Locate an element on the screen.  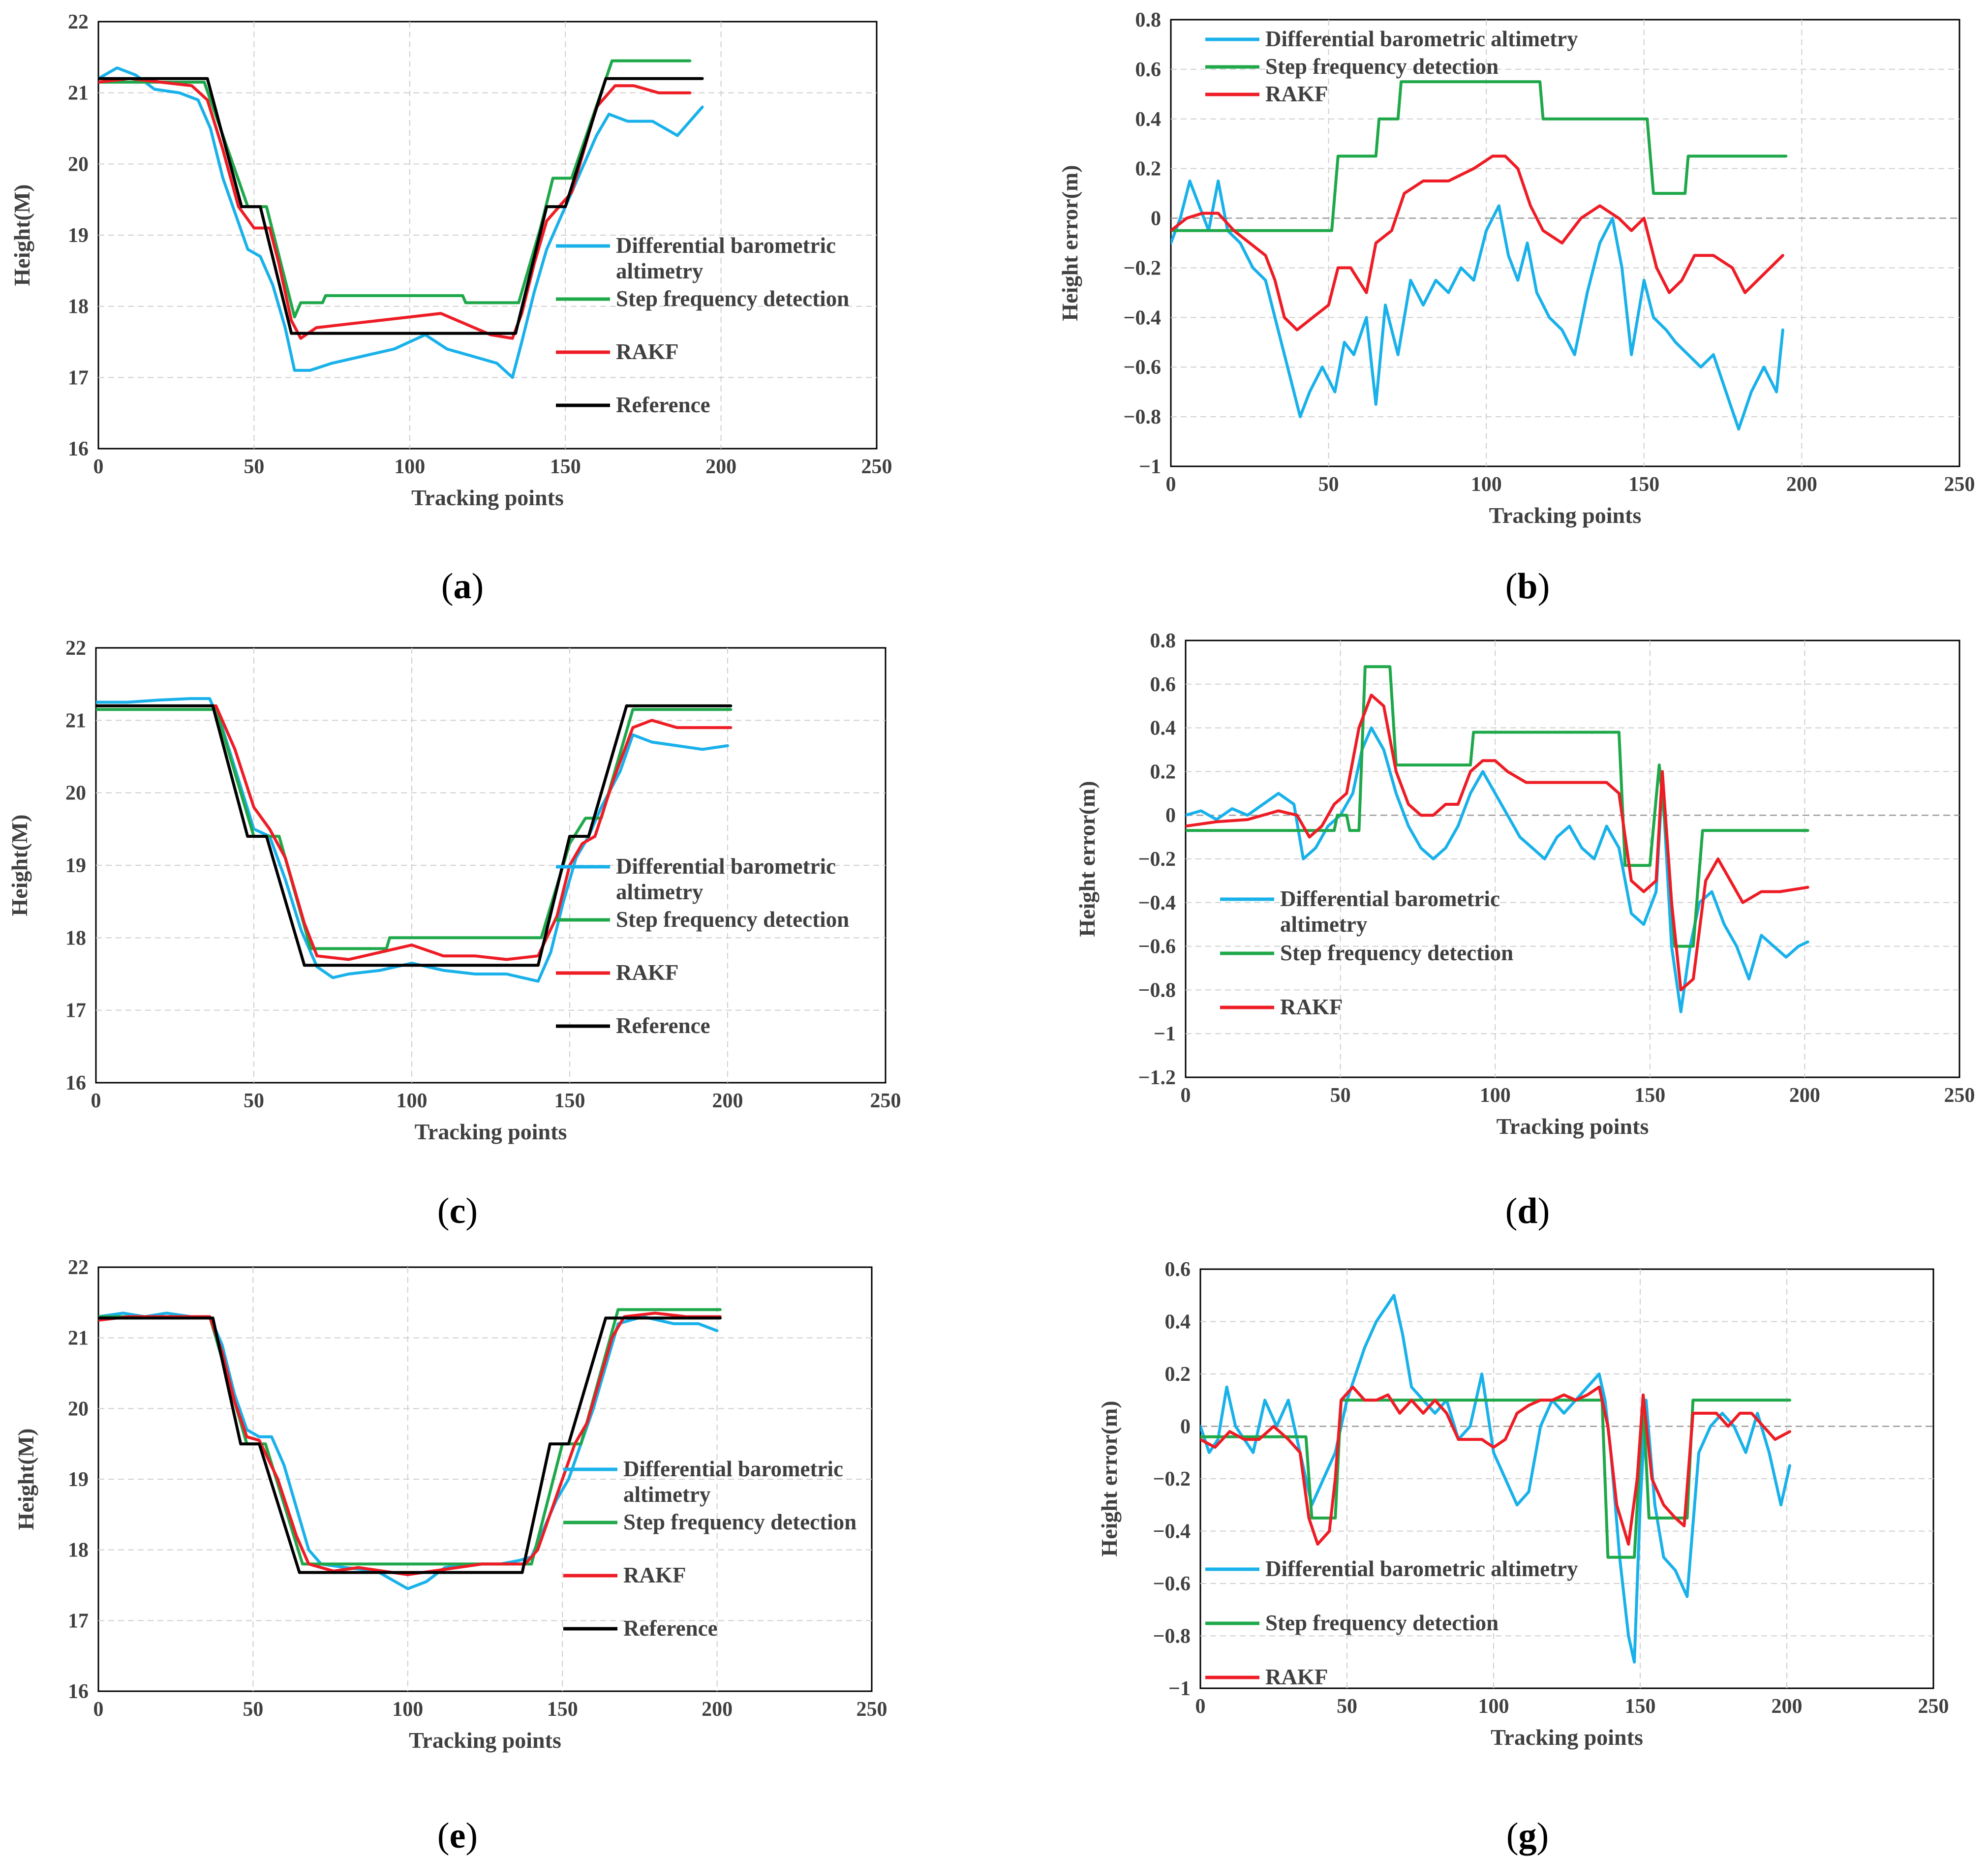
y-tick-label: 16 is located at coordinates (78, 449).